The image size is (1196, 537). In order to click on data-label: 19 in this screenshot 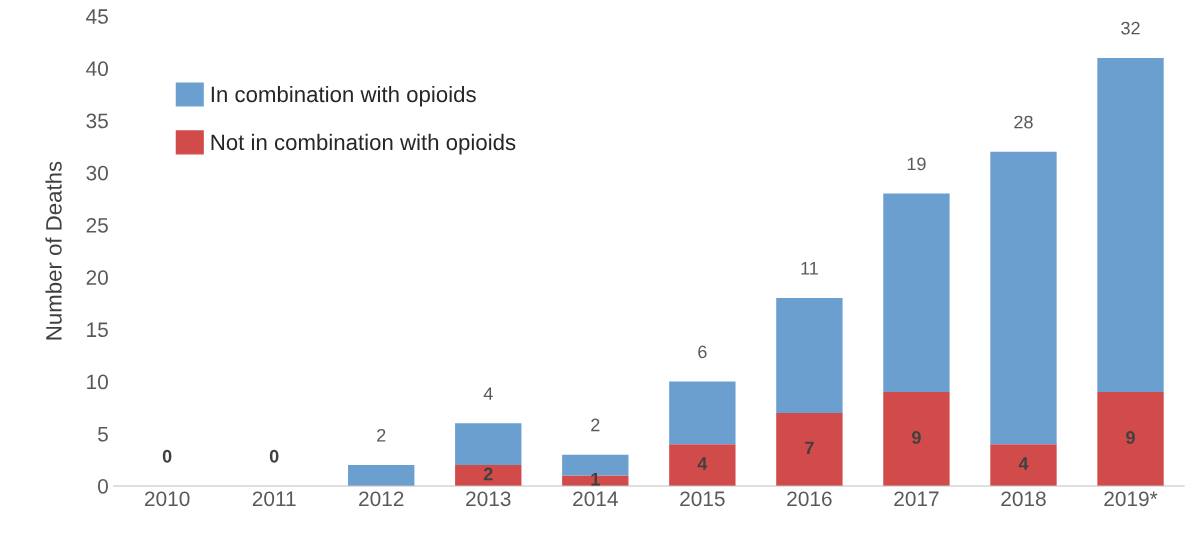, I will do `click(916, 164)`.